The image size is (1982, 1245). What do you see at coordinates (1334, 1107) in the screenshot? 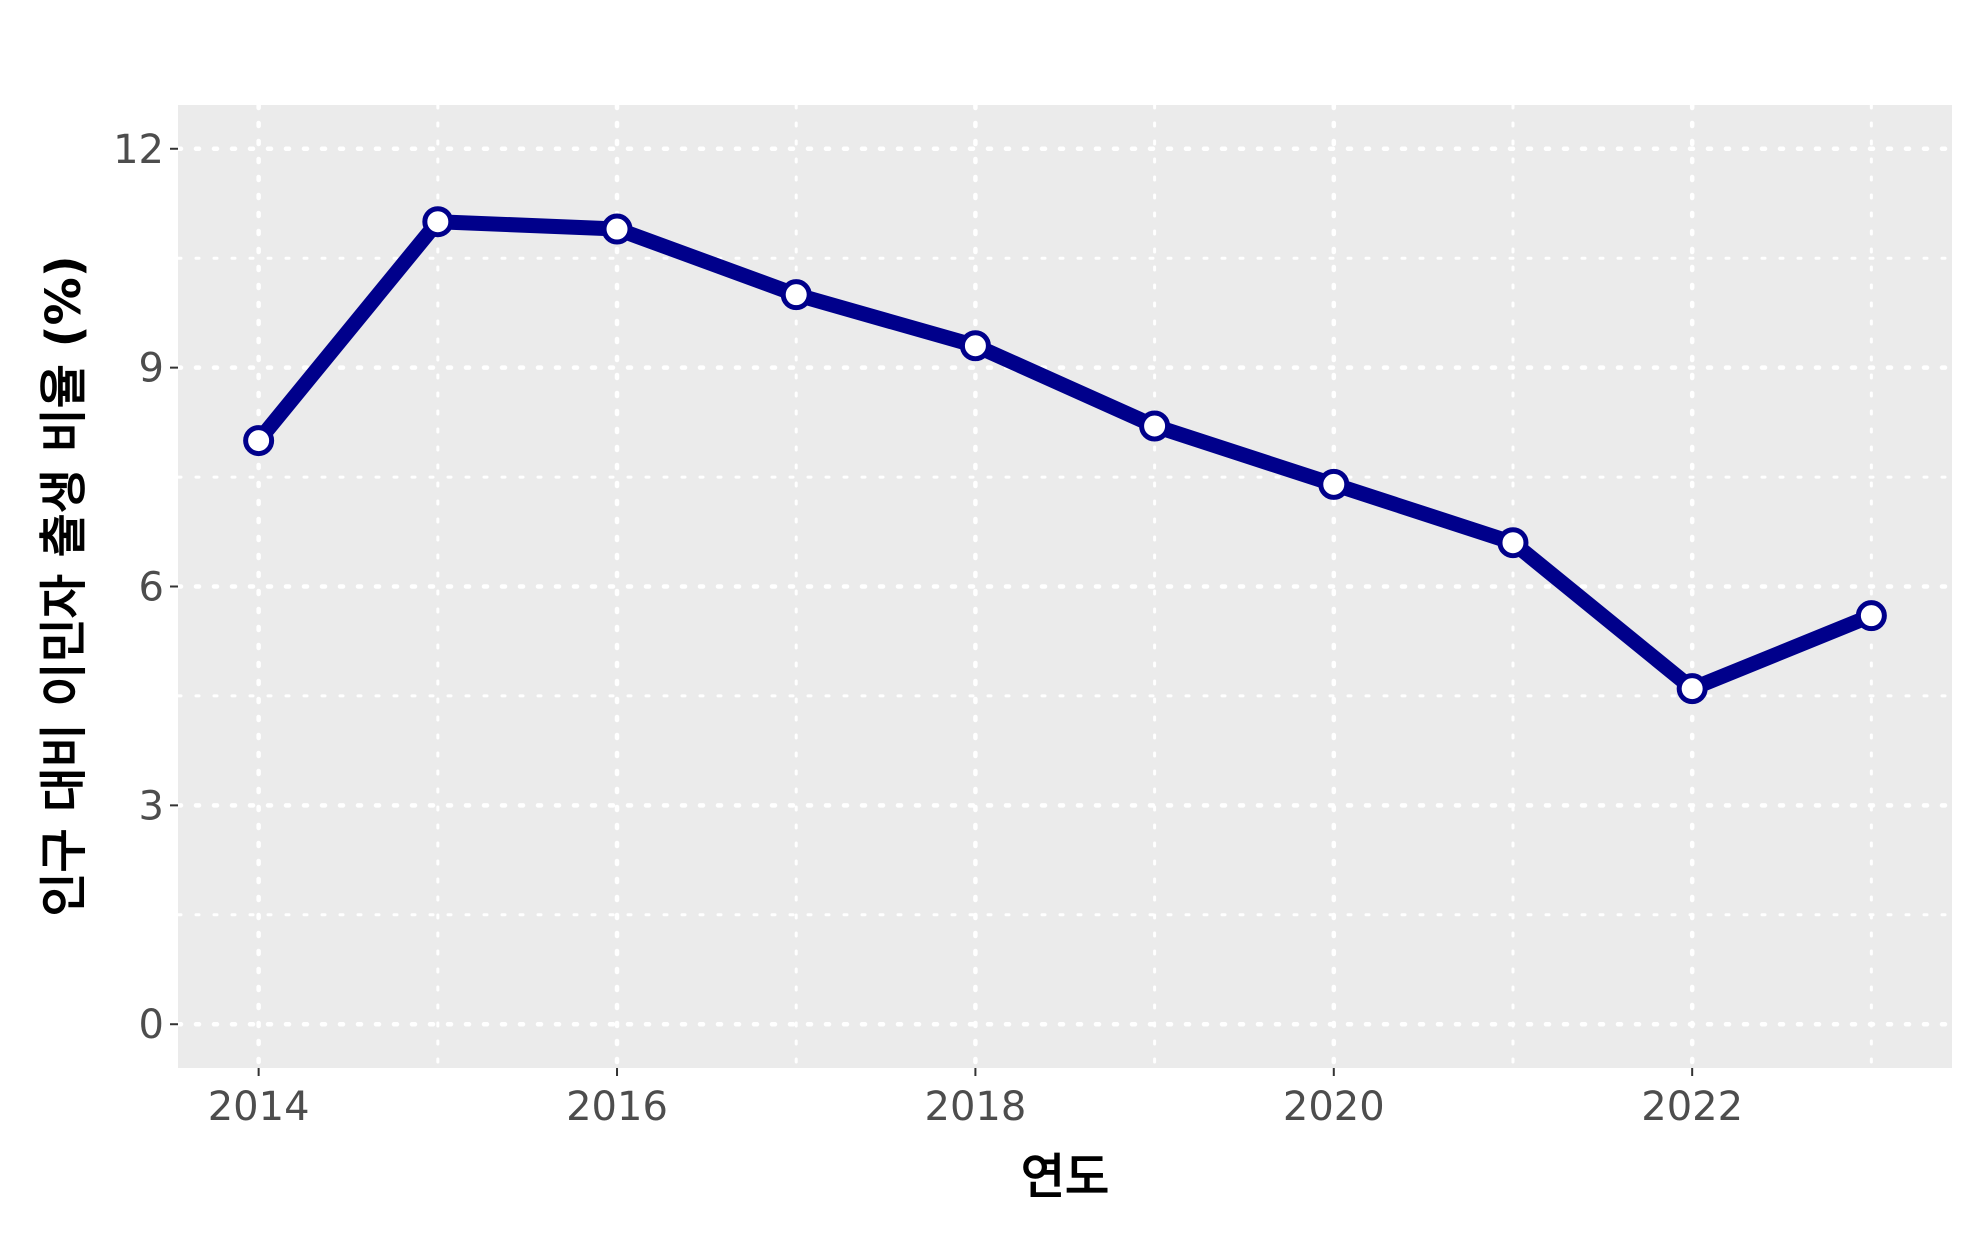
I see `x-tick-label-2020: 2020` at bounding box center [1334, 1107].